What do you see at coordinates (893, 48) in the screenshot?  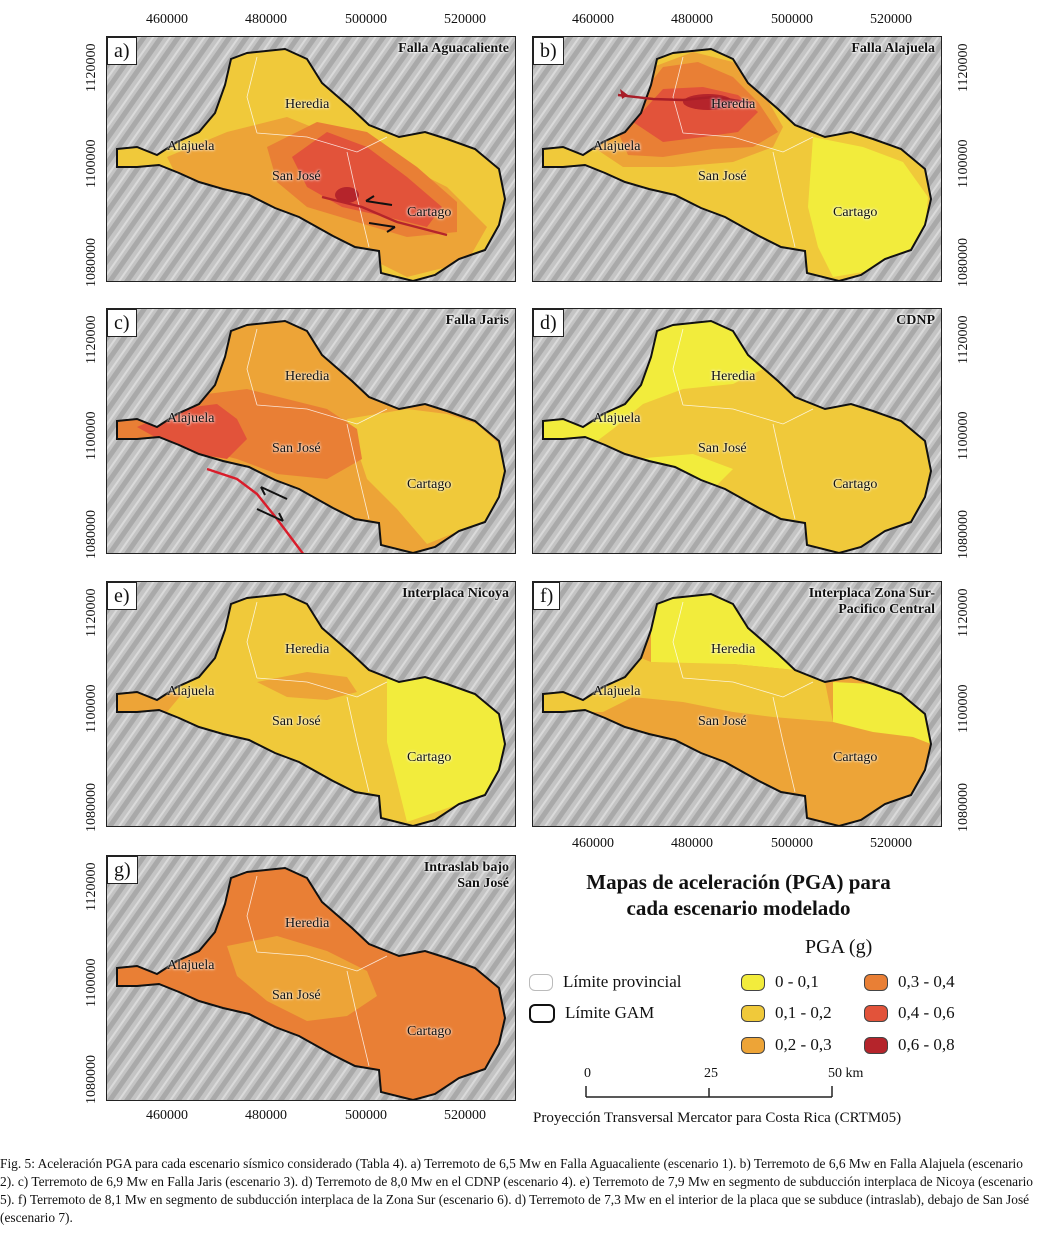 I see `panel-title: Falla Alajuela` at bounding box center [893, 48].